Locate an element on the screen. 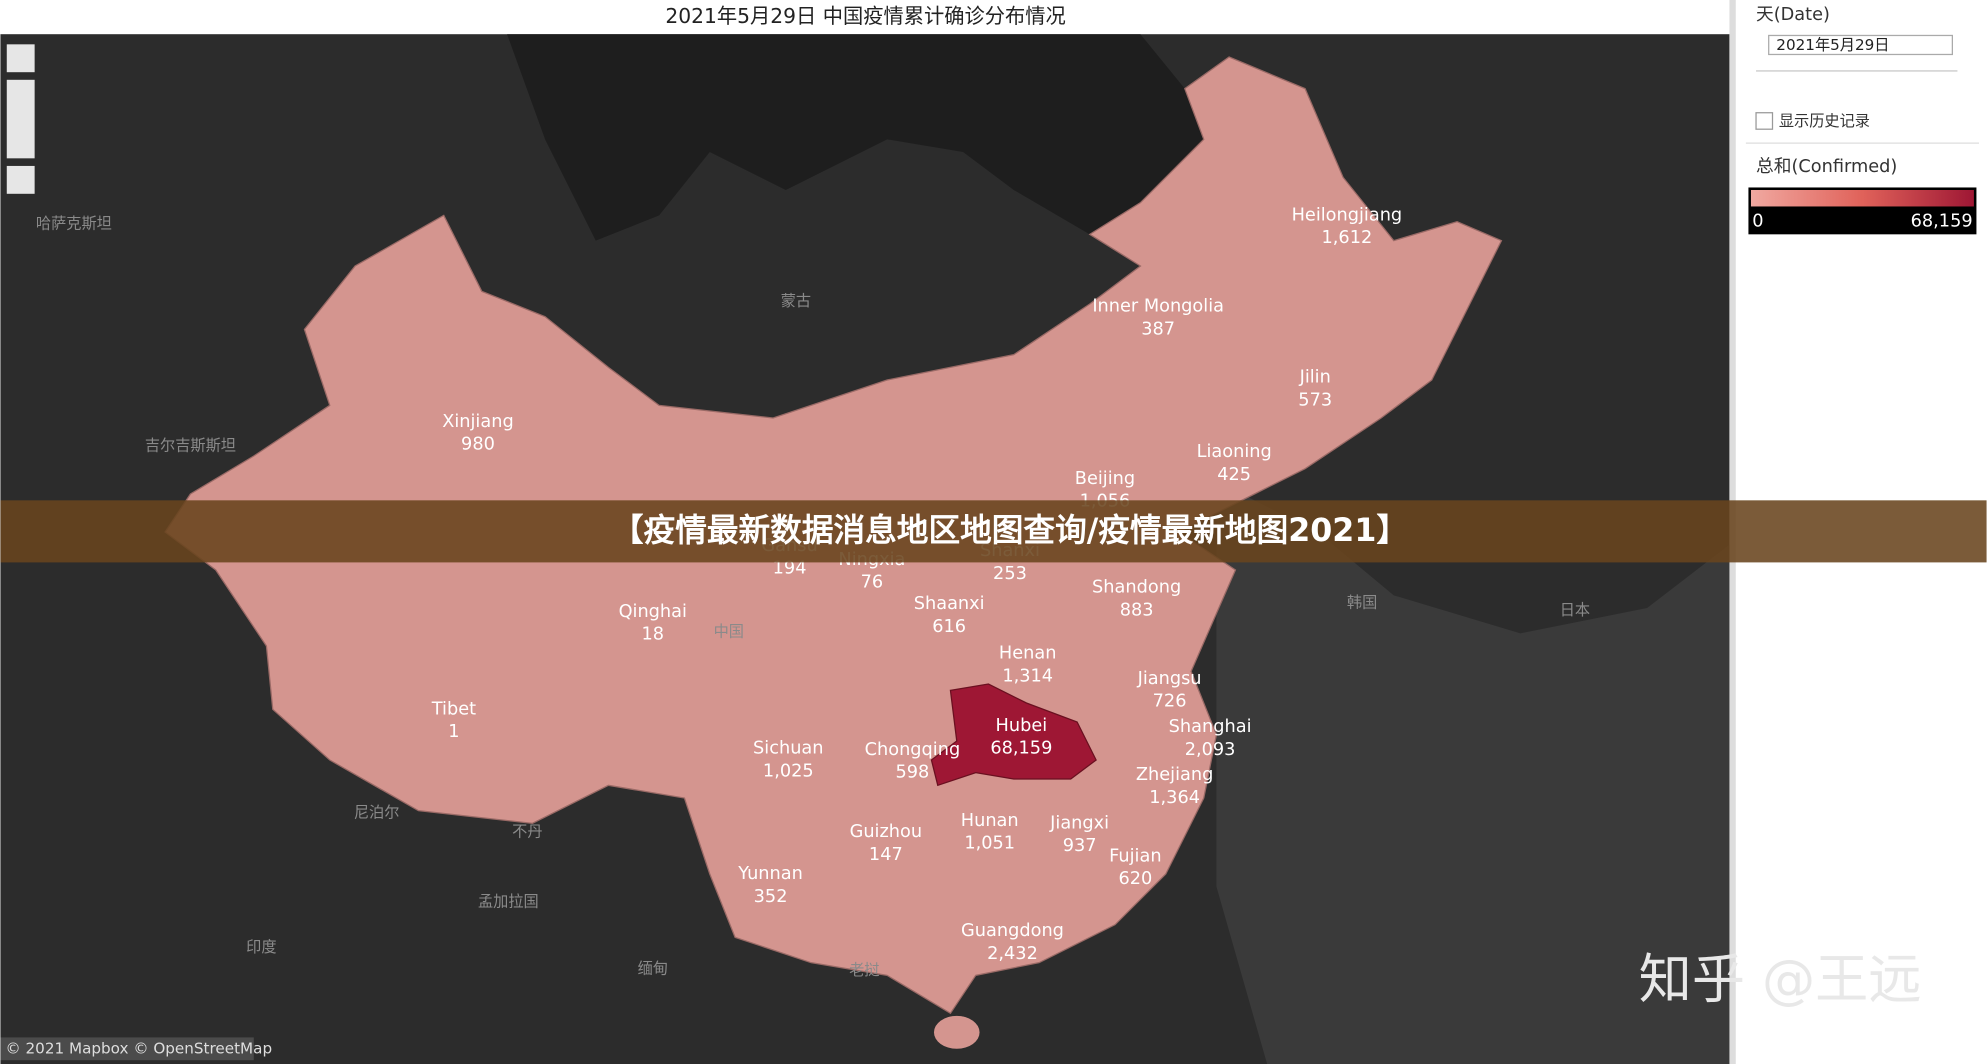  province-name: Yunnan is located at coordinates (770, 874).